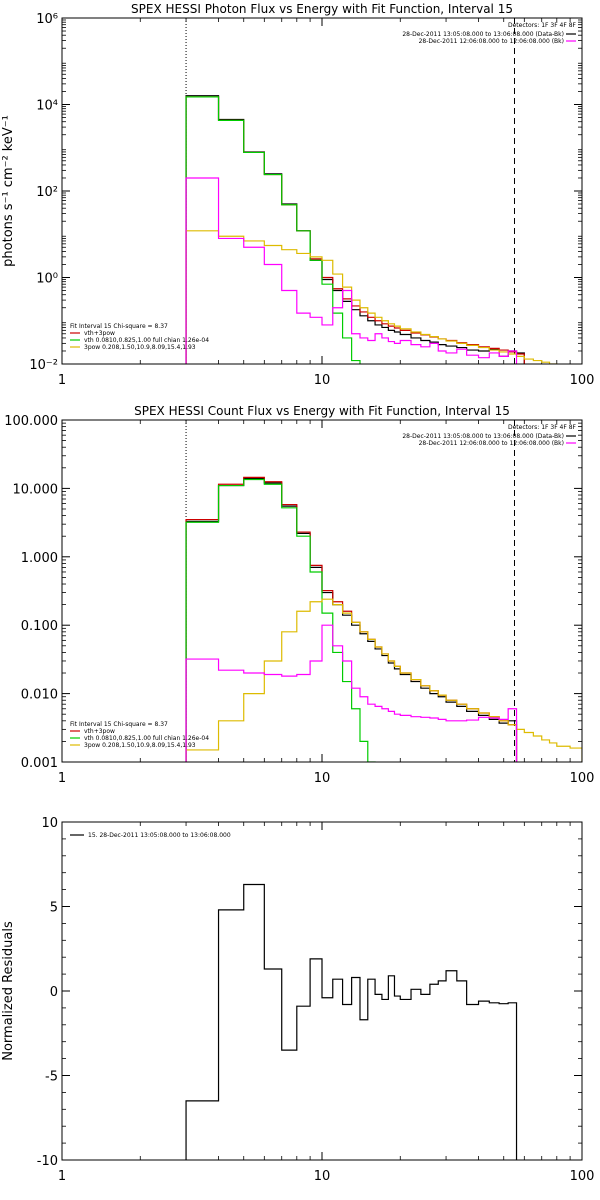 The height and width of the screenshot is (1200, 600). I want to click on y-tick-label: 10⁴, so click(47, 106).